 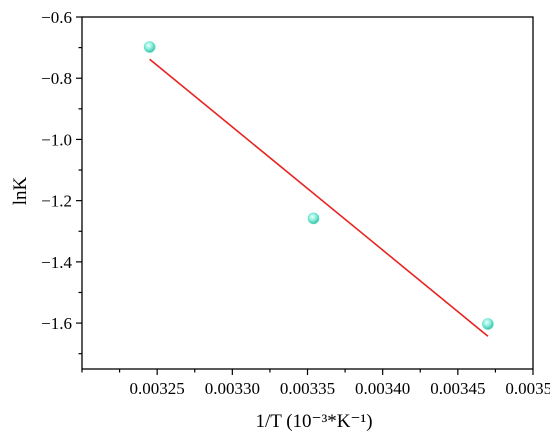 What do you see at coordinates (157, 388) in the screenshot?
I see `x-tick-label: 0.00325` at bounding box center [157, 388].